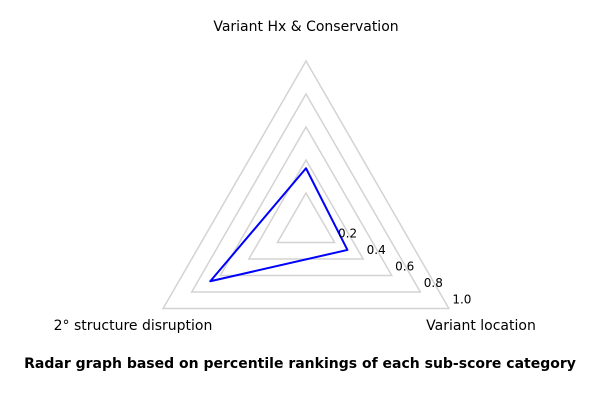  Describe the element at coordinates (306, 217) in the screenshot. I see `grid-ring-0.2` at that location.